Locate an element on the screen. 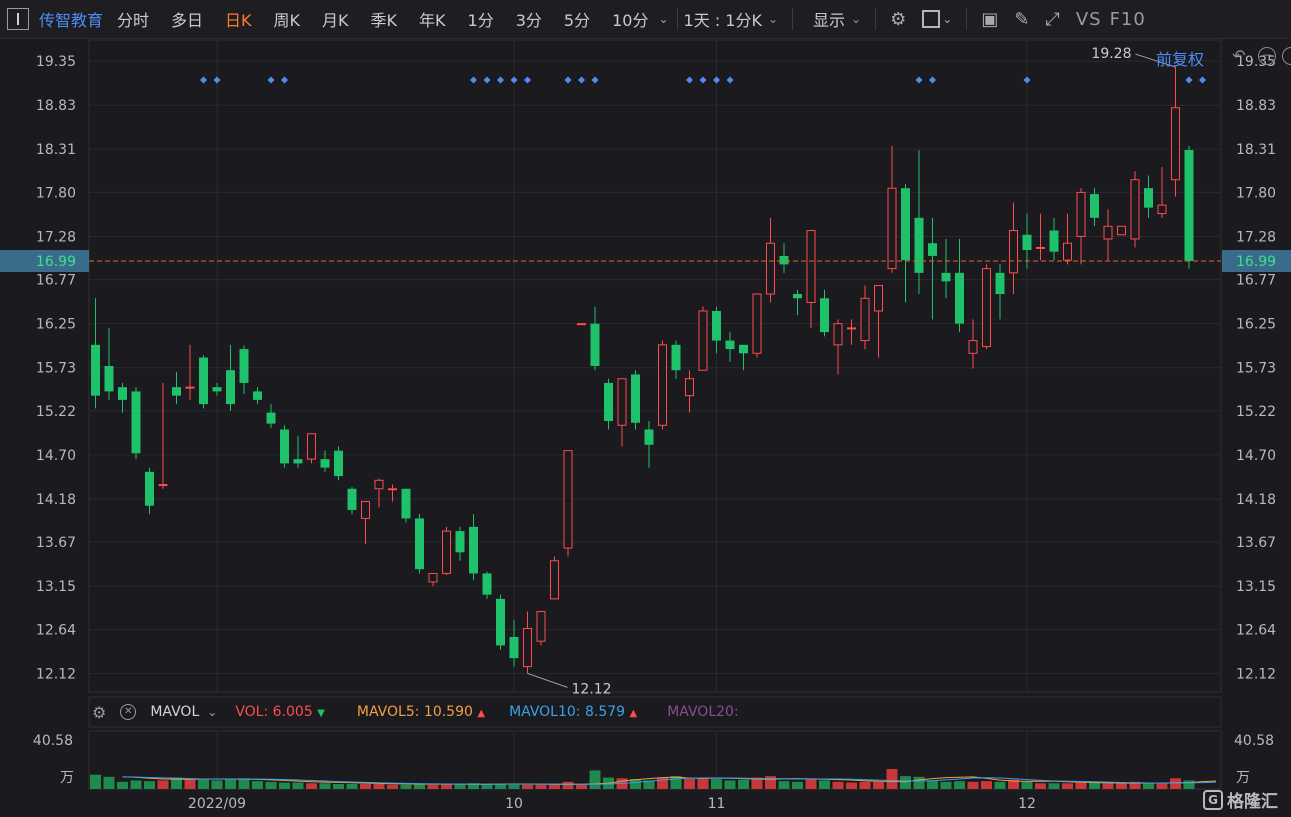  tab-period-4: 月K is located at coordinates (335, 20).